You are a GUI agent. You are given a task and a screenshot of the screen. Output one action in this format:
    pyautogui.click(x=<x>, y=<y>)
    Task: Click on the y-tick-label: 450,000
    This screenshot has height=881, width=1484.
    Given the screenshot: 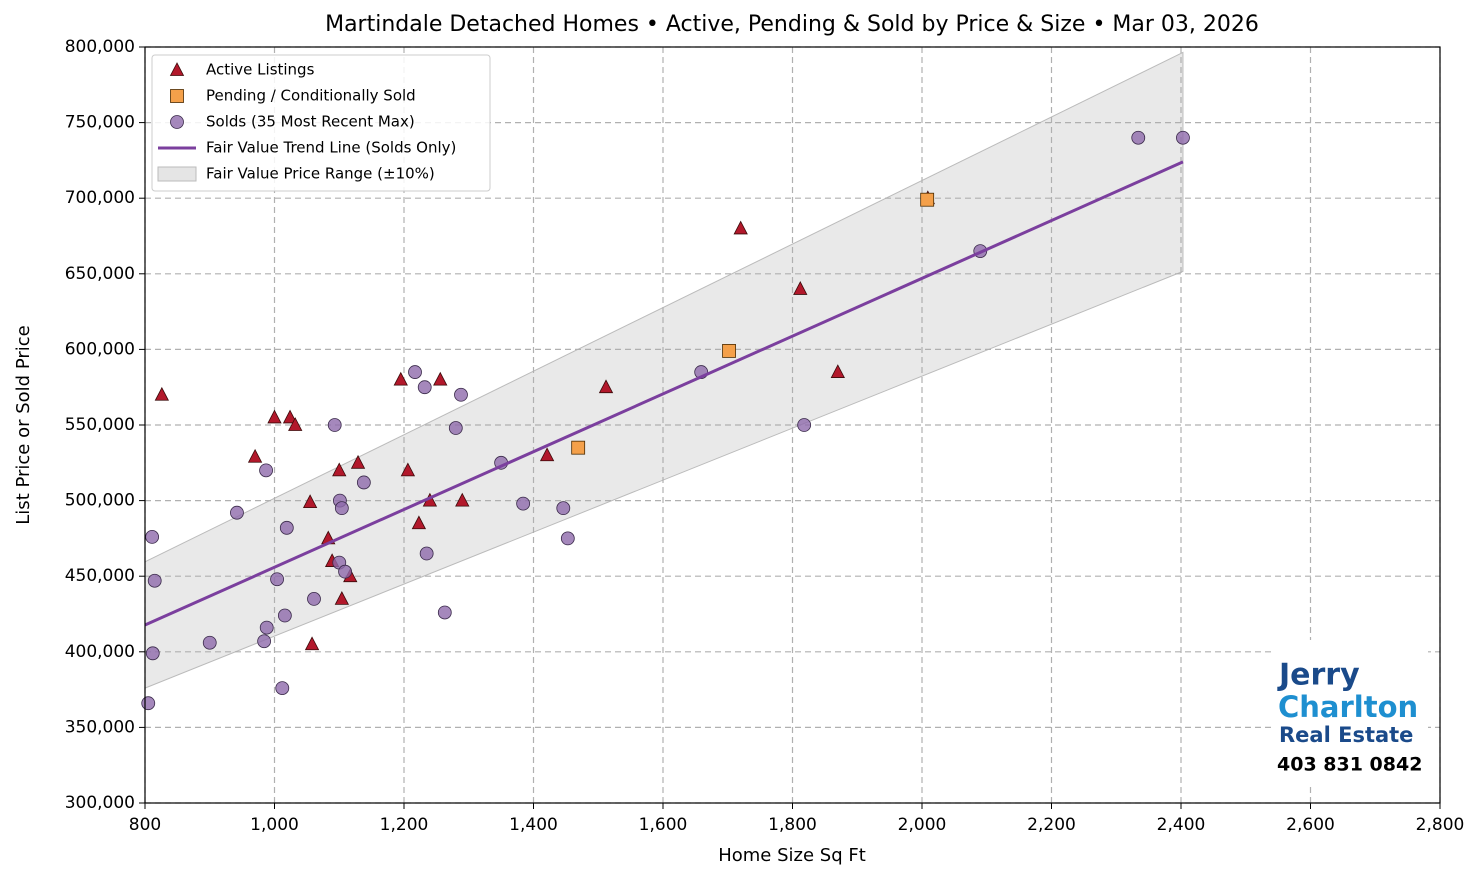 What is the action you would take?
    pyautogui.click(x=100, y=576)
    